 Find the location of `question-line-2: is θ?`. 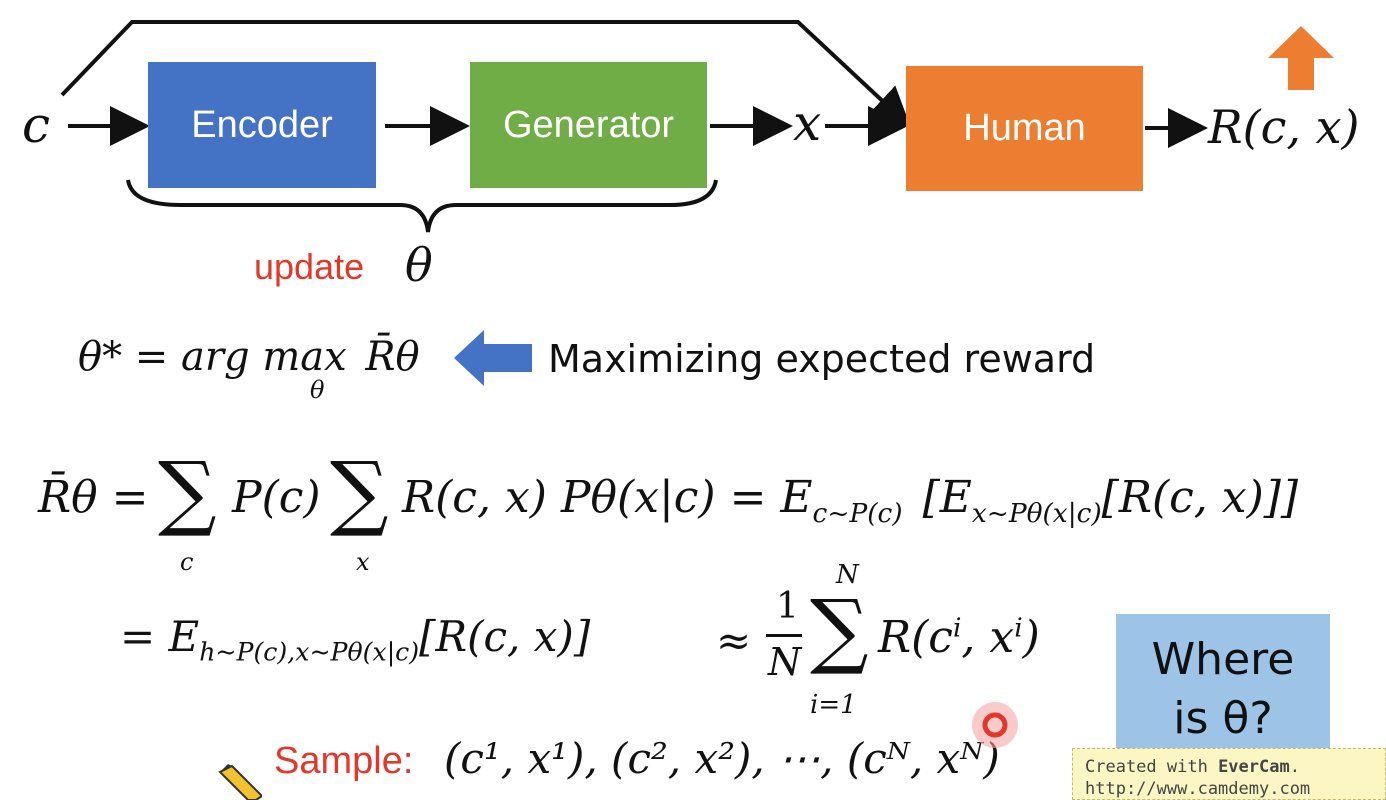

question-line-2: is θ? is located at coordinates (1223, 718).